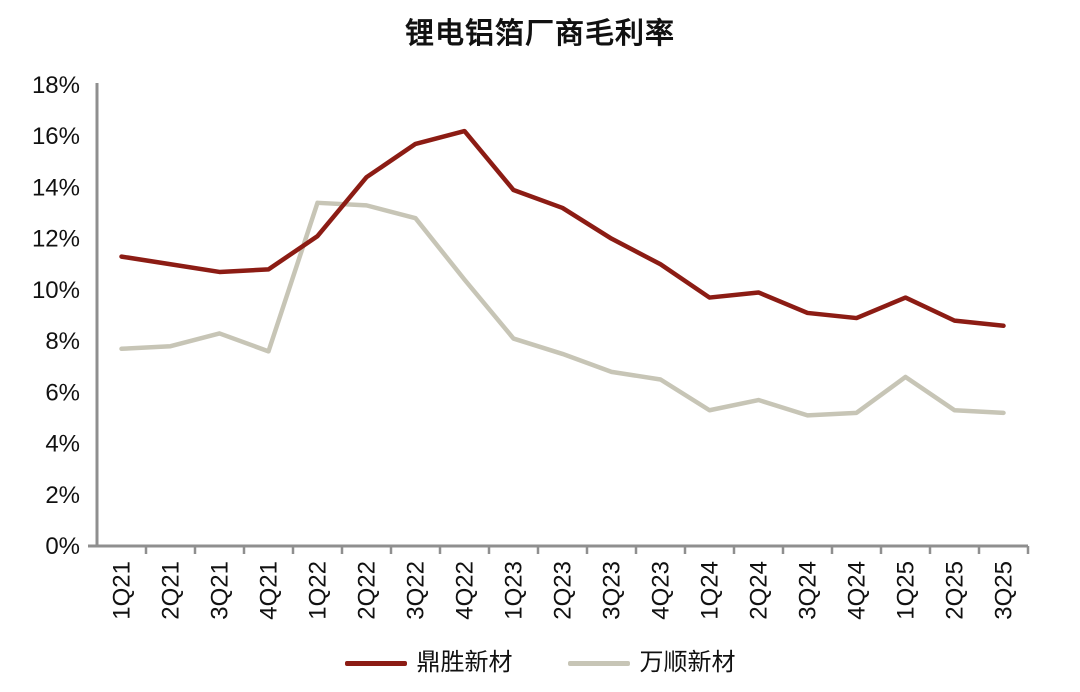 This screenshot has width=1080, height=692. Describe the element at coordinates (465, 590) in the screenshot. I see `x-axis-label: 4Q22` at that location.